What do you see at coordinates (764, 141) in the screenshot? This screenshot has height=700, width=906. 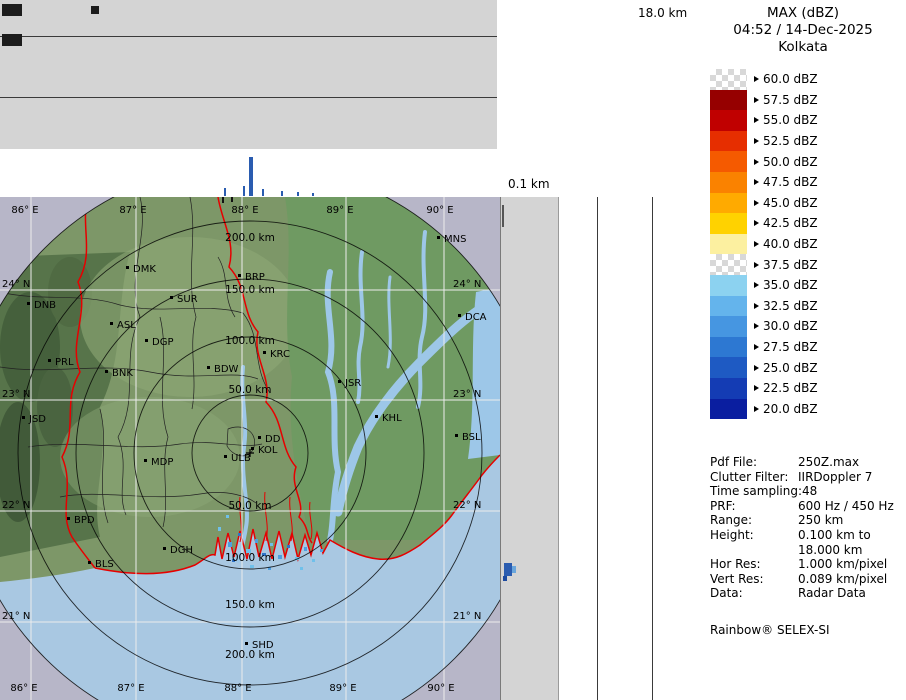 I see `legend-item: 52.5 dBZ` at bounding box center [764, 141].